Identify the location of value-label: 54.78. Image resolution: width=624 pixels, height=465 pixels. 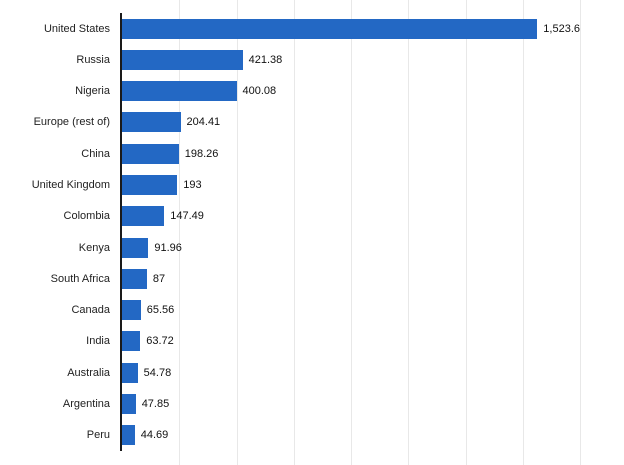
(157, 372).